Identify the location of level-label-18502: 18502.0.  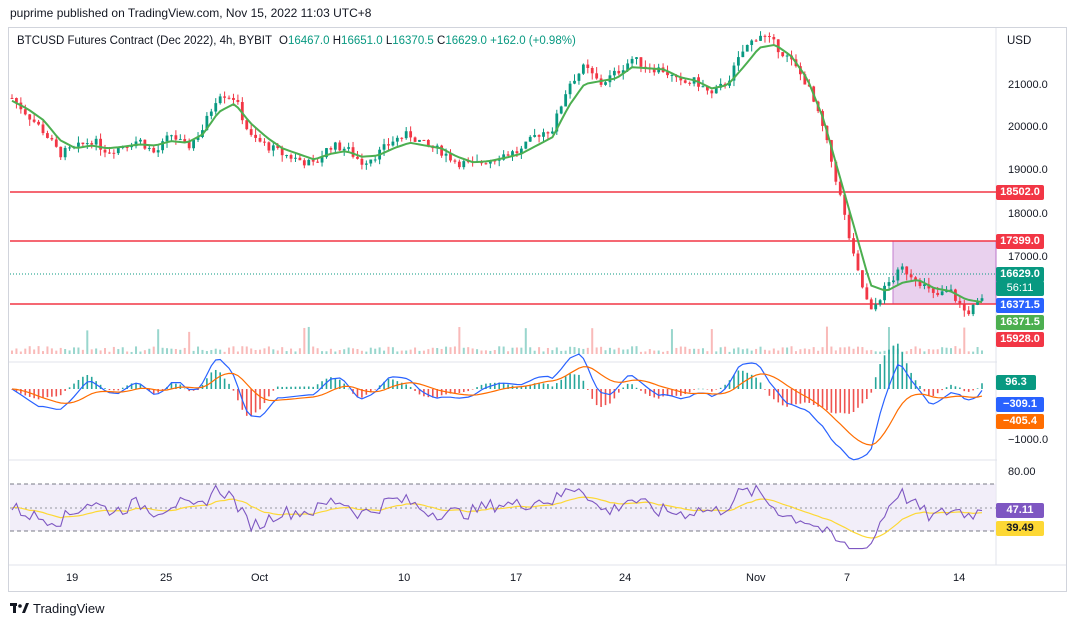
(1020, 192).